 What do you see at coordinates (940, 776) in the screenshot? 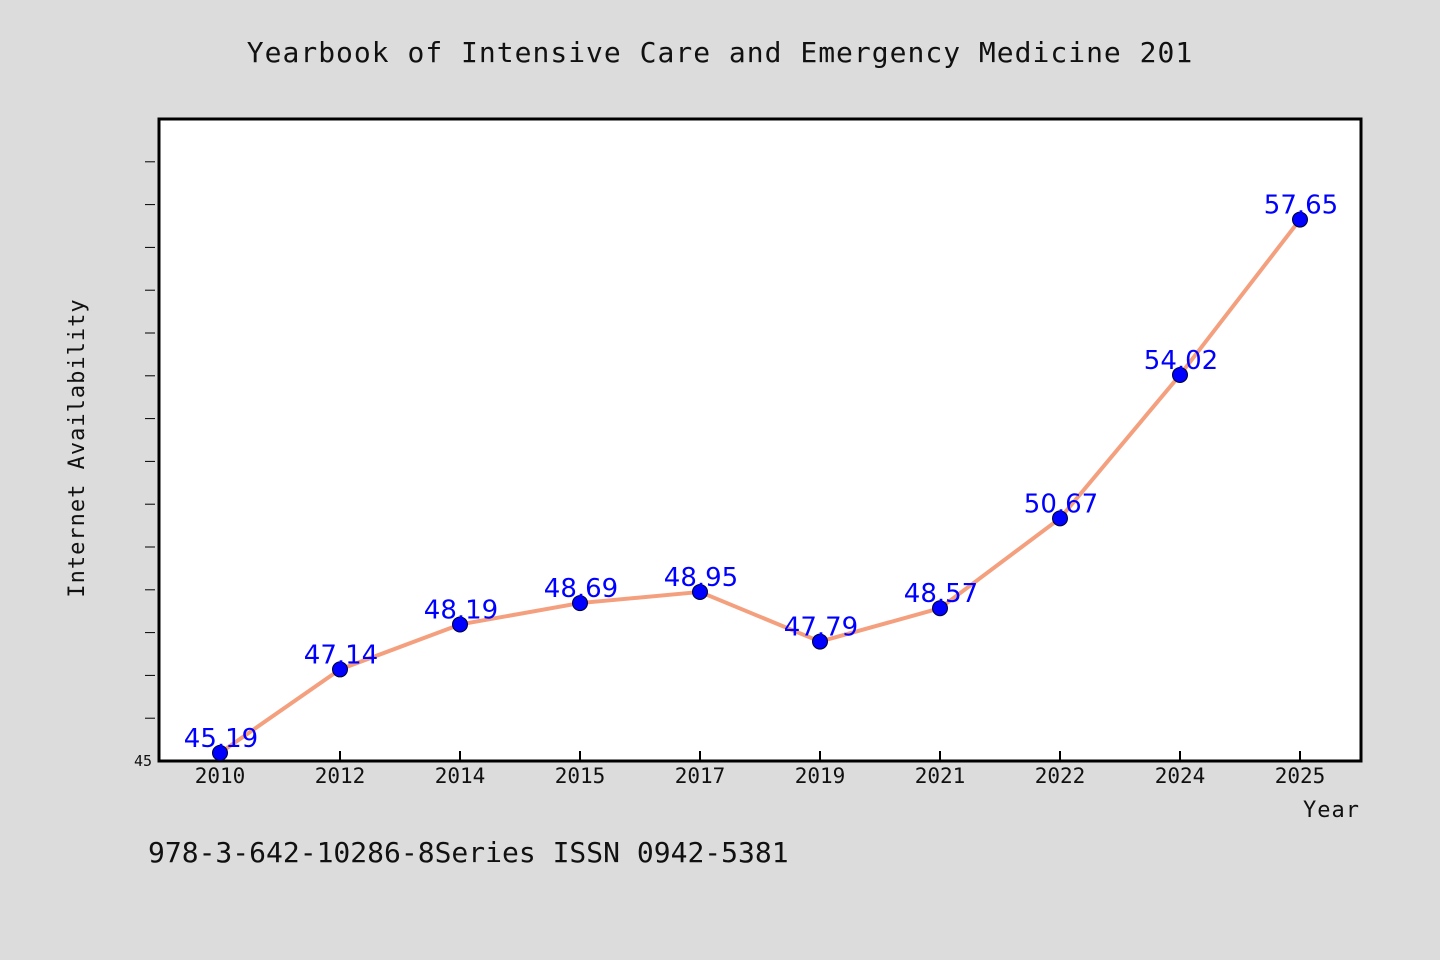
I see `x-tick-label: 2021` at bounding box center [940, 776].